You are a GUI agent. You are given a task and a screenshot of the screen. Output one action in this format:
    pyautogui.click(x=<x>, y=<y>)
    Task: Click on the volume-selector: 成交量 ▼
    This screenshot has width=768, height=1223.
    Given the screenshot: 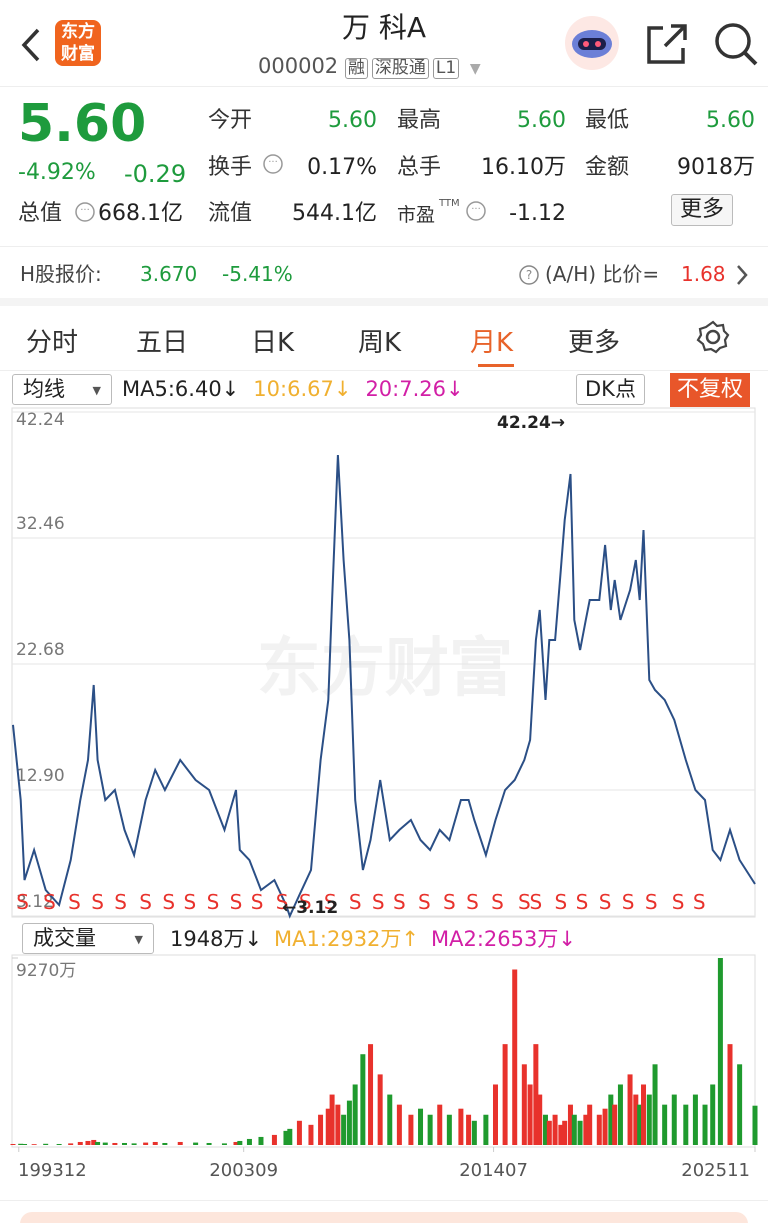 What is the action you would take?
    pyautogui.click(x=88, y=938)
    